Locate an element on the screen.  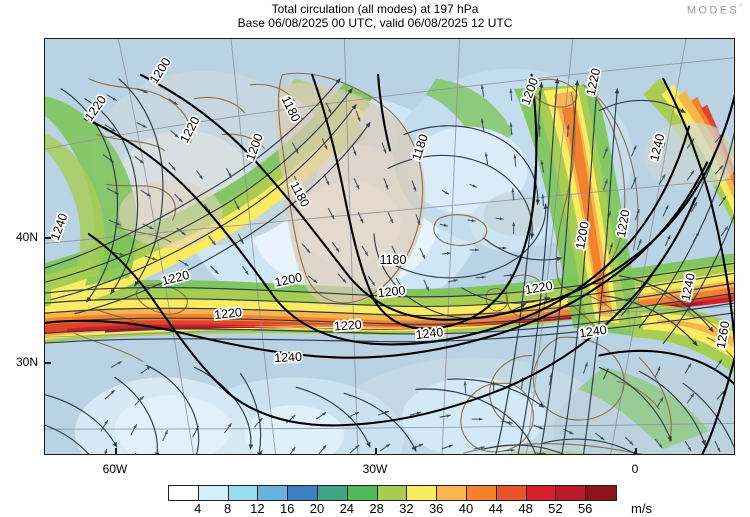
colorbar-tick-24: 24 is located at coordinates (347, 508).